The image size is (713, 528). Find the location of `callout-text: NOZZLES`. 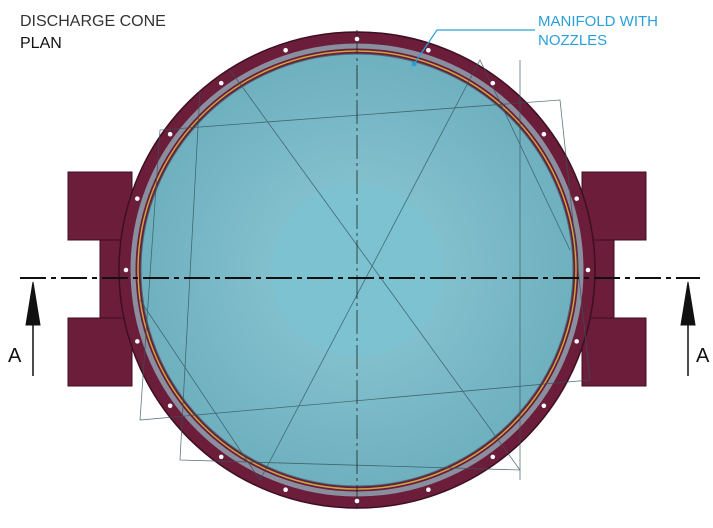

callout-text: NOZZLES is located at coordinates (572, 40).